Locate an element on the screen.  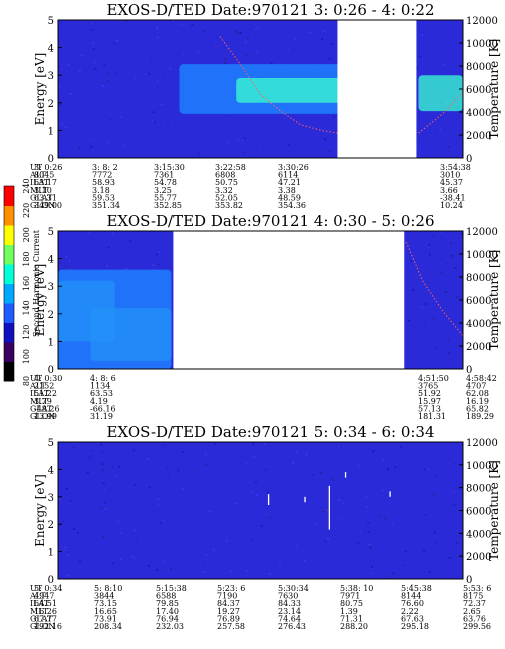
y-axis-label: Energy [eV] is located at coordinates (40, 300).